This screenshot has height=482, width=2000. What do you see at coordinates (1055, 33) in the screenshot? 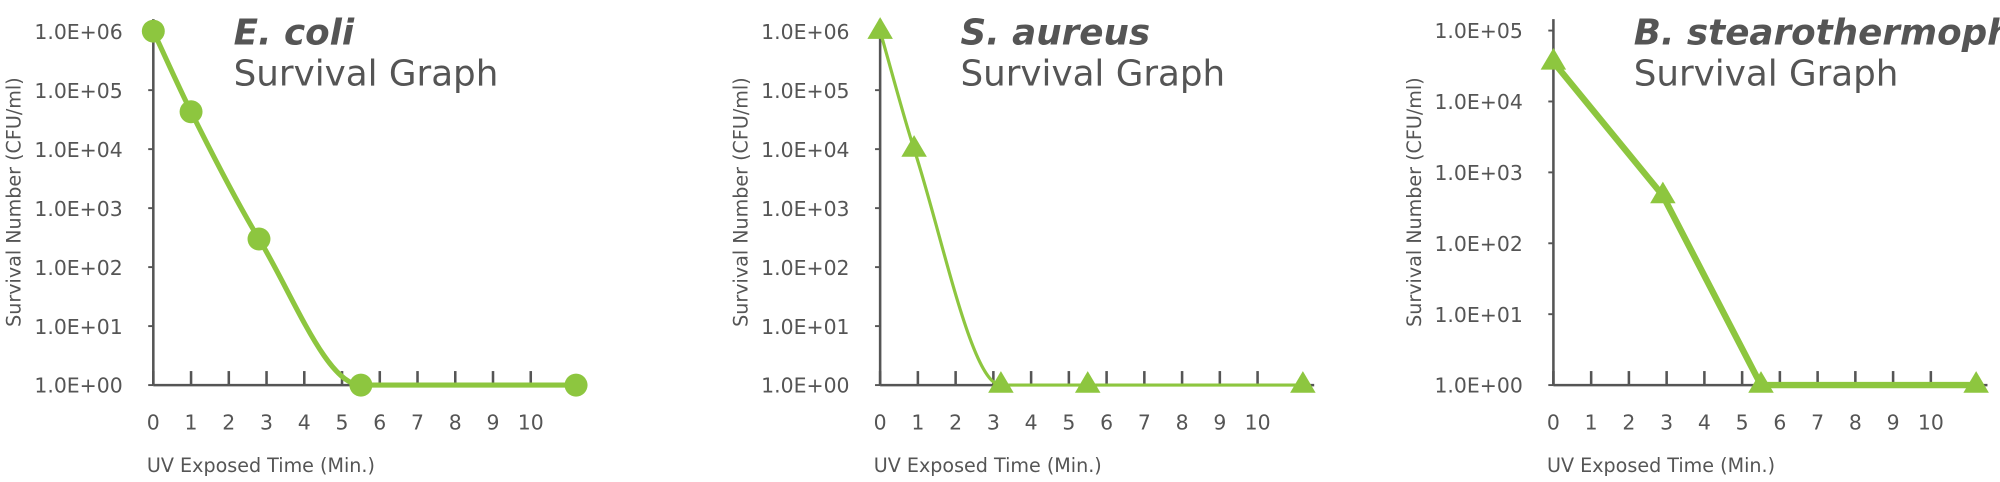
I see `chart-title: S. aureus` at bounding box center [1055, 33].